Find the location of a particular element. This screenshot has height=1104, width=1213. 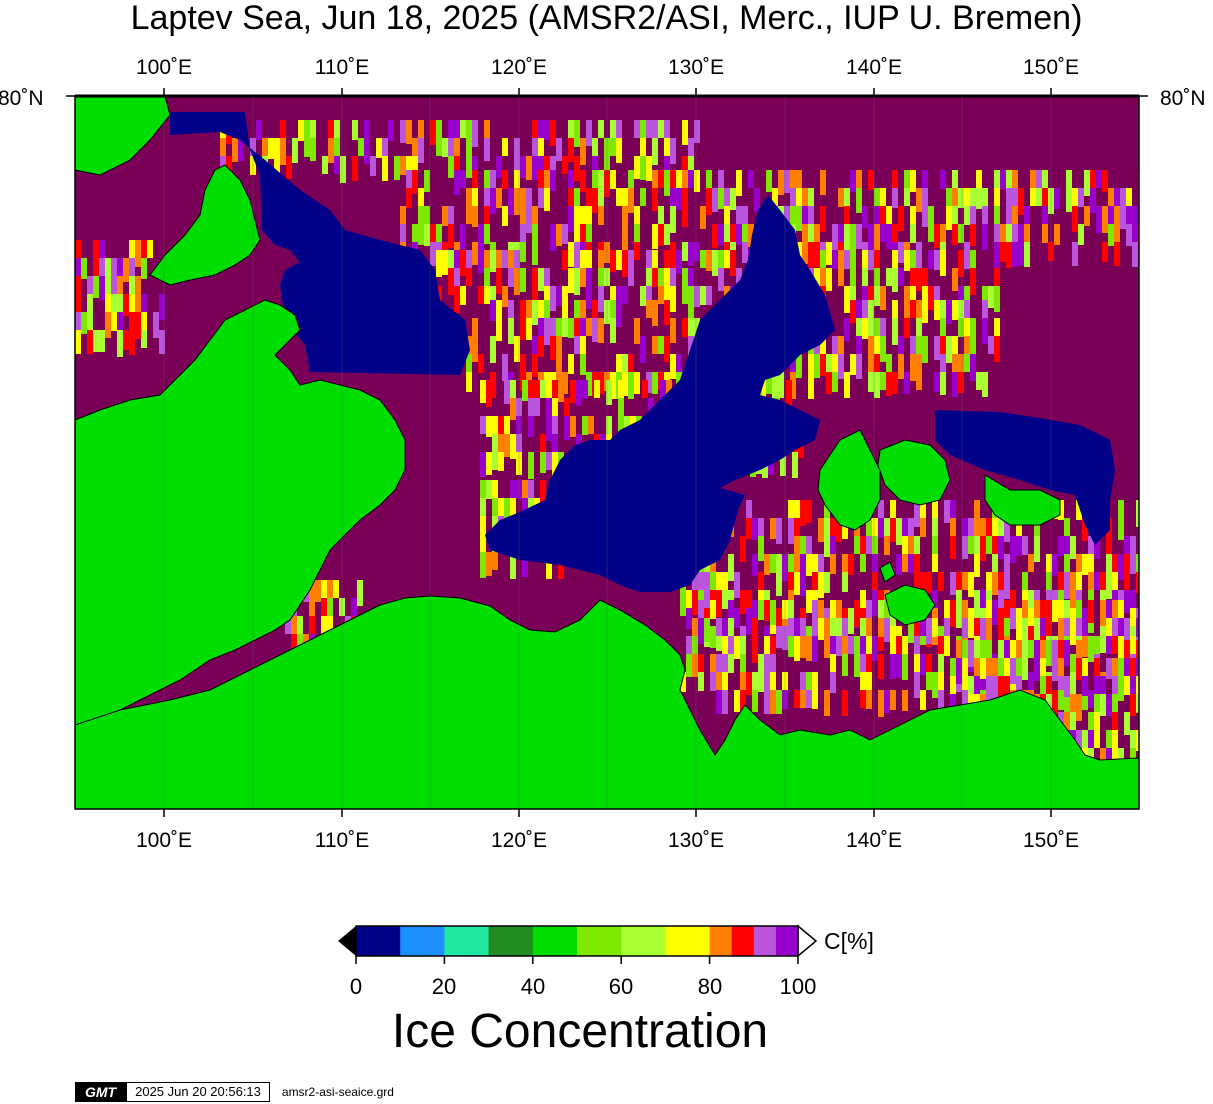

timestamp-text: 2025 Jun 20 20:56:13 is located at coordinates (198, 1092).